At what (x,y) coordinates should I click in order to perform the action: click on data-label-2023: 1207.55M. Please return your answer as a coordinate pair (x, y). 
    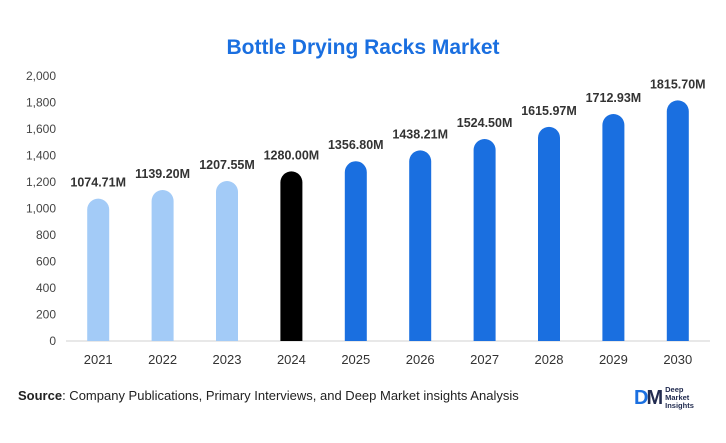
    Looking at the image, I should click on (227, 165).